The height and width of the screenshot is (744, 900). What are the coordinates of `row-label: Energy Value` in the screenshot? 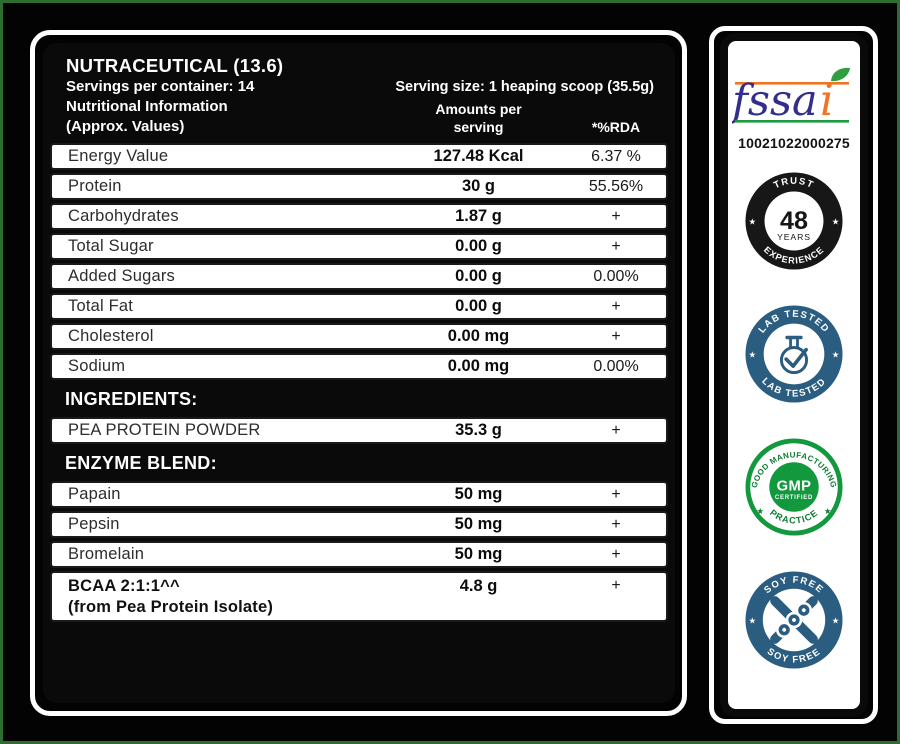 It's located at (118, 156).